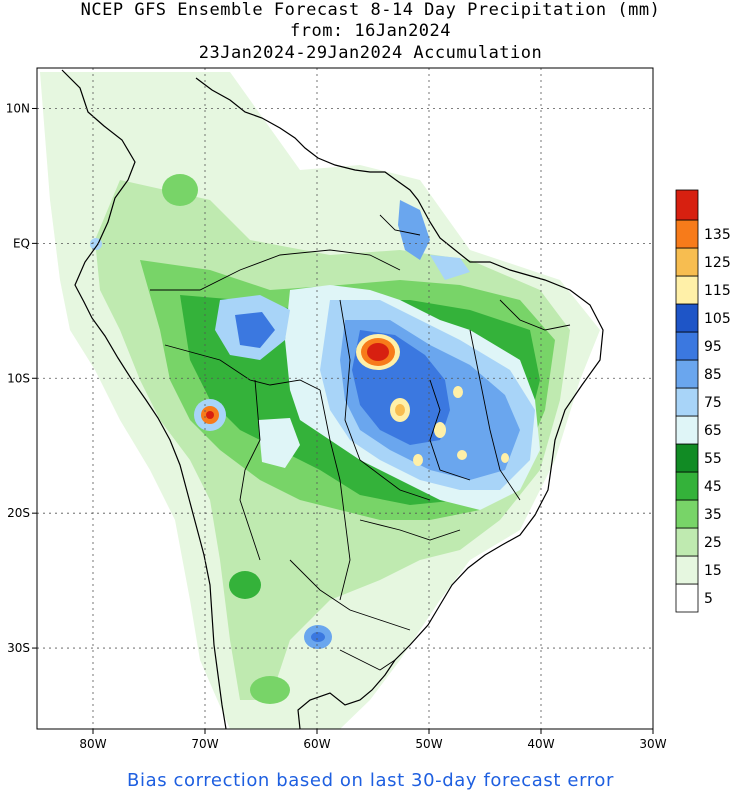 The image size is (741, 793). I want to click on legend-label: 135, so click(717, 235).